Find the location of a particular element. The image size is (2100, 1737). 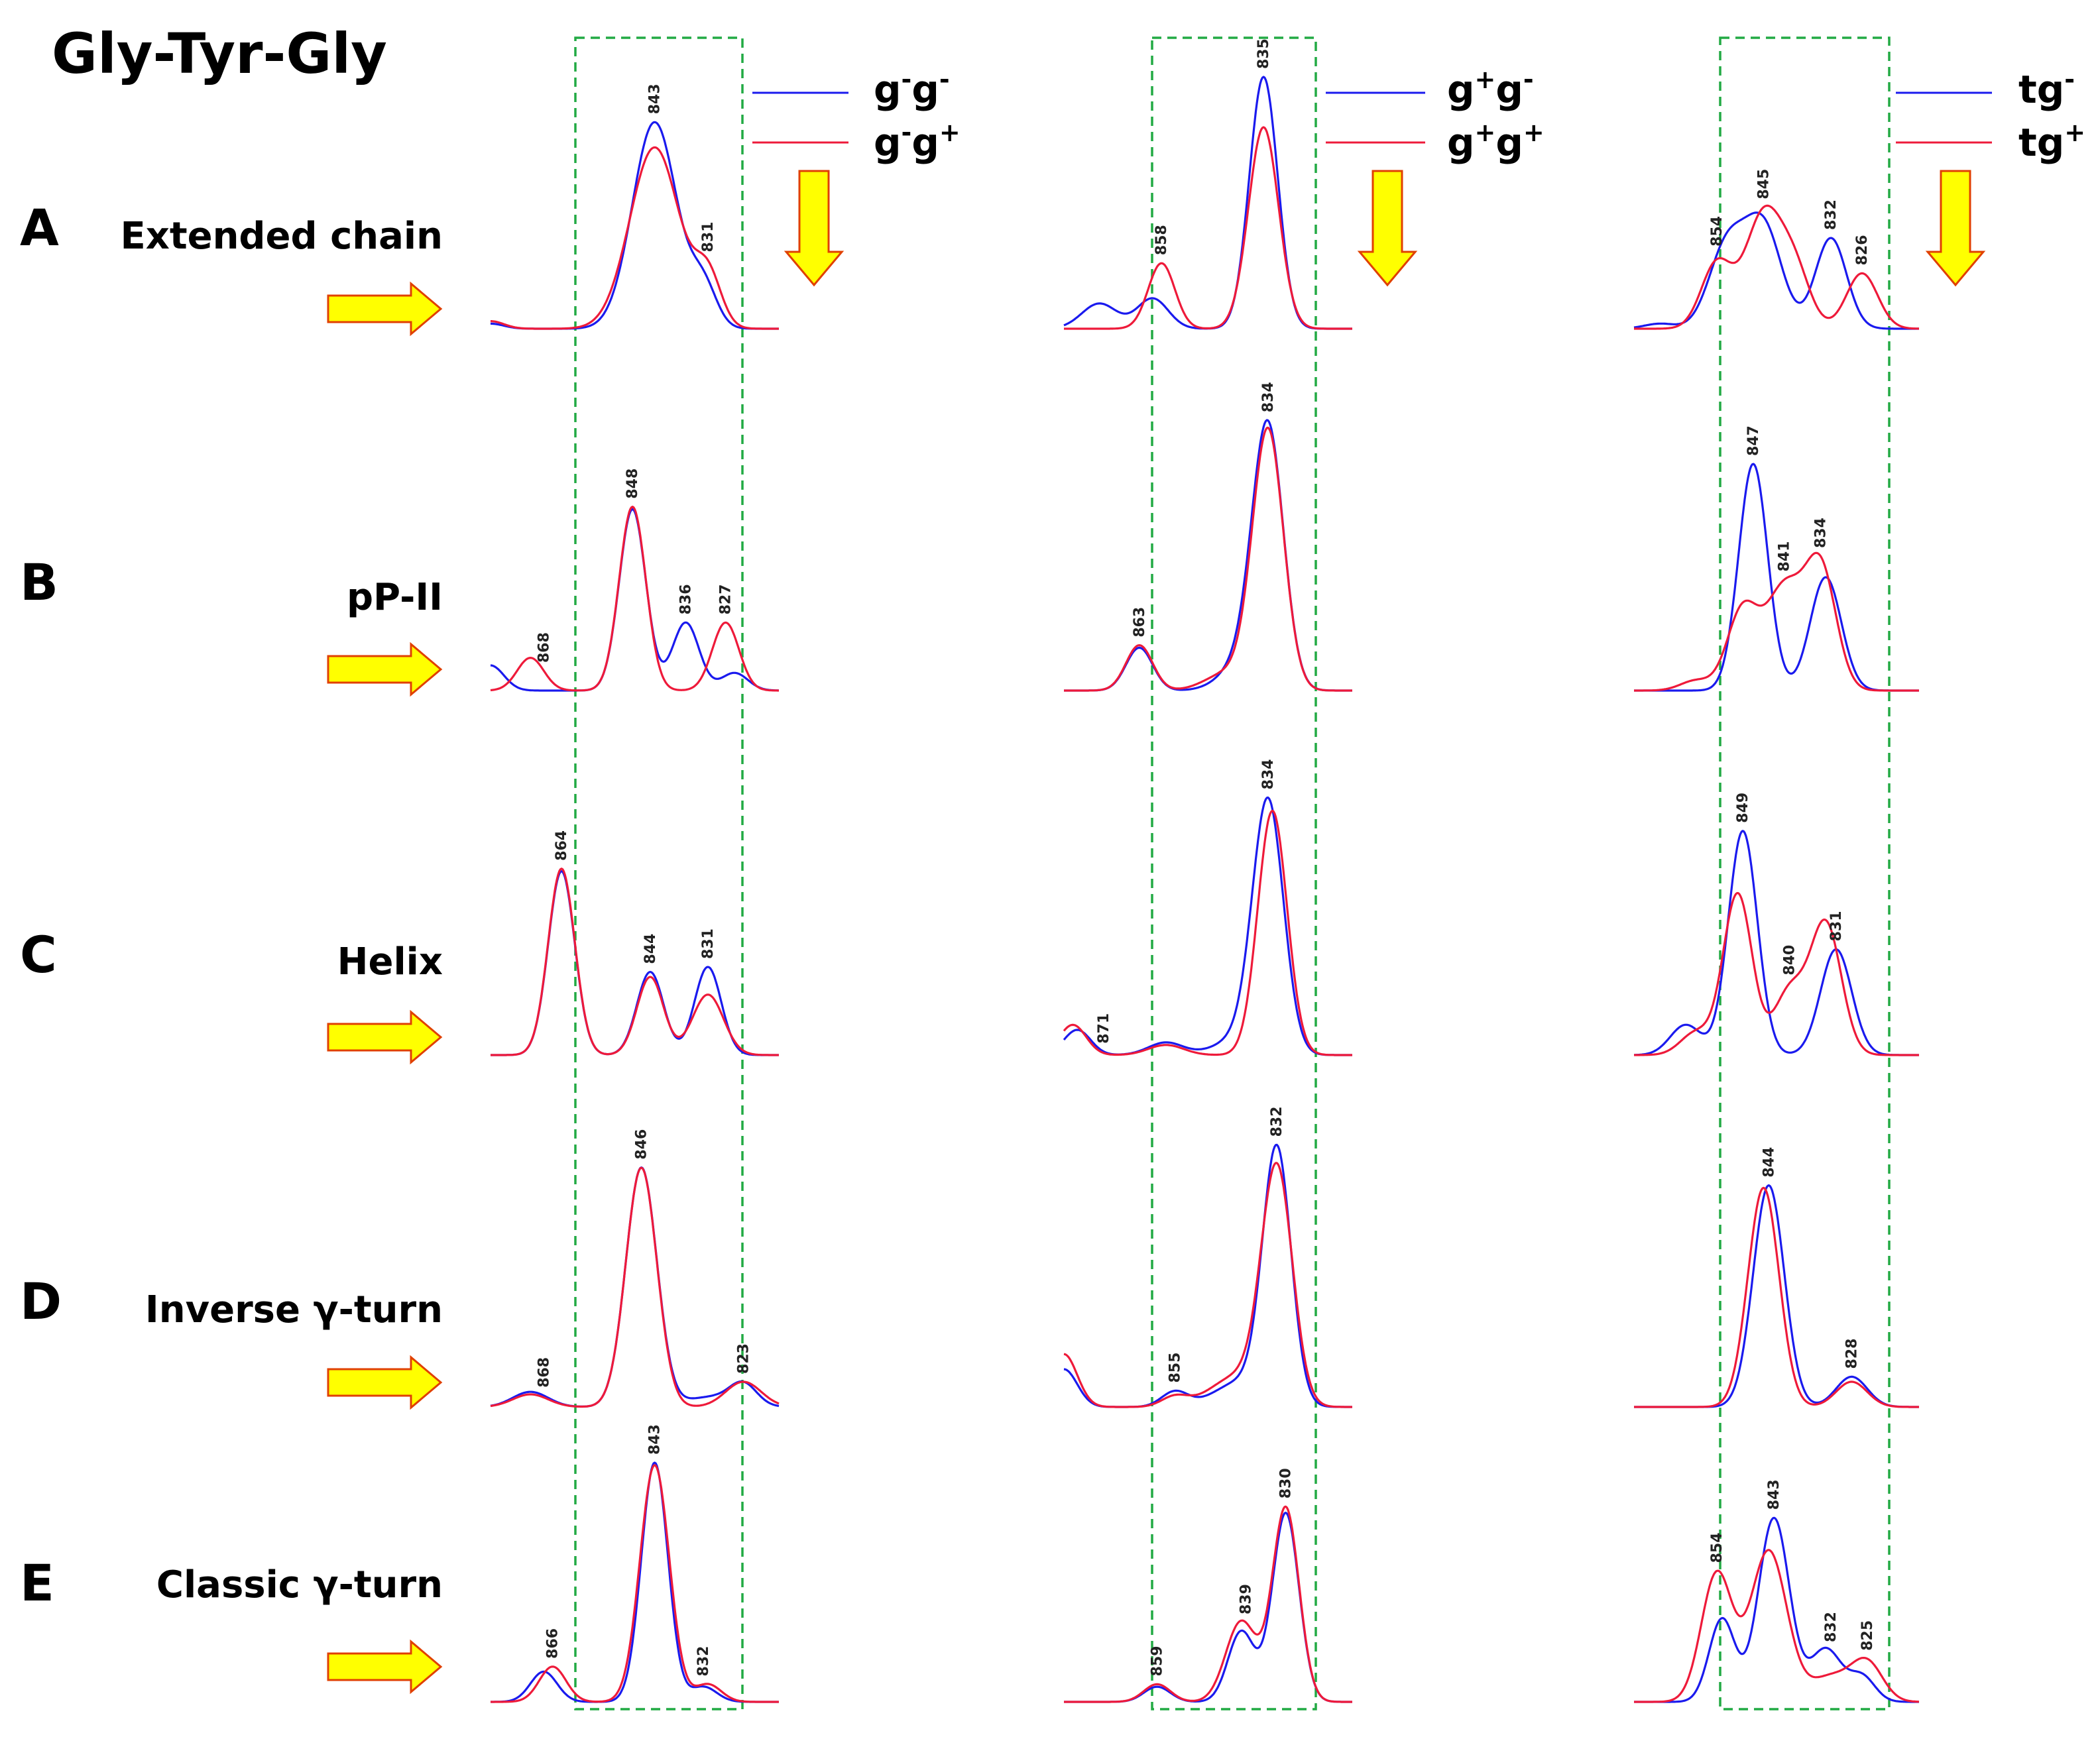

row-label-B: pP-II is located at coordinates (395, 597).